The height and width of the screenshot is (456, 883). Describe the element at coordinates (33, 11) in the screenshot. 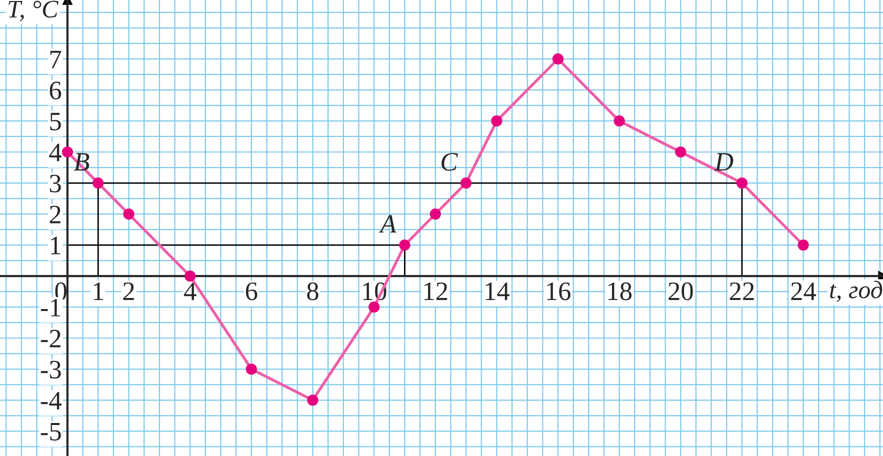

I see `y-axis-title: T, °C` at that location.